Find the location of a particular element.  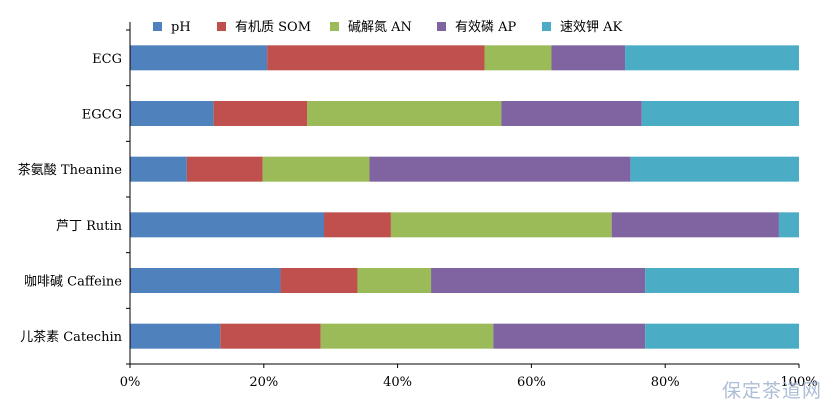

legend-label-4: 有效磷 AP is located at coordinates (486, 27).